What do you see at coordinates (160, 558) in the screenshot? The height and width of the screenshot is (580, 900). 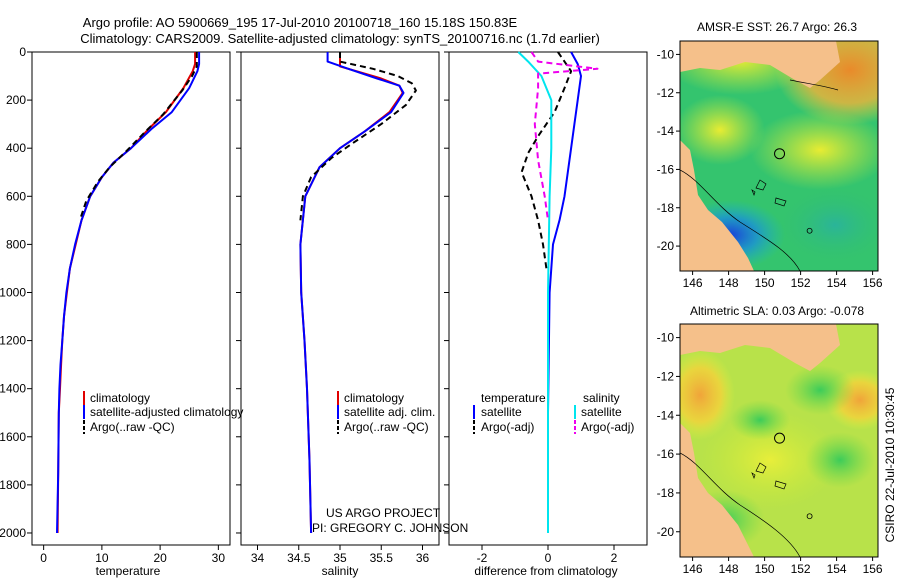 I see `temperature-x-tick-label: 20` at bounding box center [160, 558].